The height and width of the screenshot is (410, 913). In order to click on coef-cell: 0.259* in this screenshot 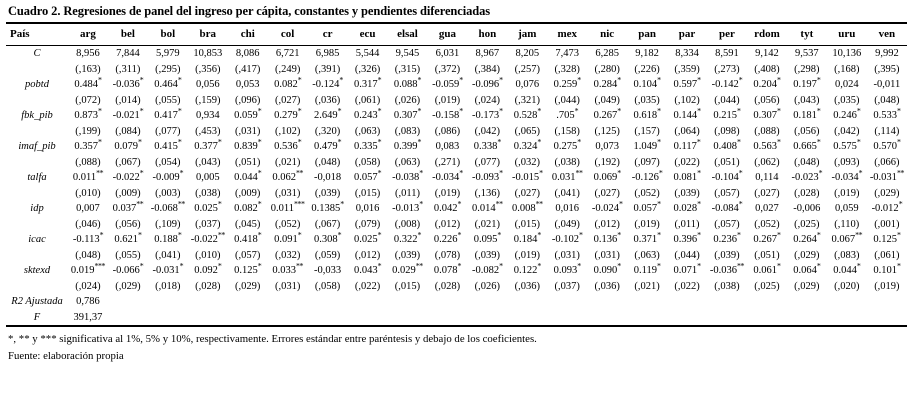, I will do `click(567, 82)`.